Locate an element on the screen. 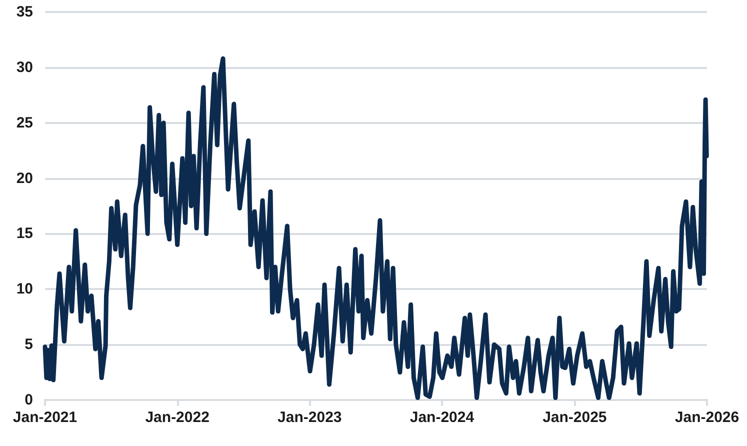  y-tick-label: 0 is located at coordinates (28, 400).